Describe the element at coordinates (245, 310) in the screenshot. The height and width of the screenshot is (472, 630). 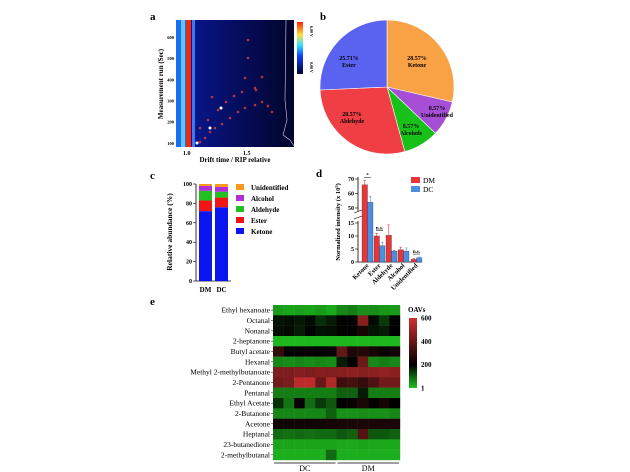
I see `row-label: Ethyl hexanoate` at that location.